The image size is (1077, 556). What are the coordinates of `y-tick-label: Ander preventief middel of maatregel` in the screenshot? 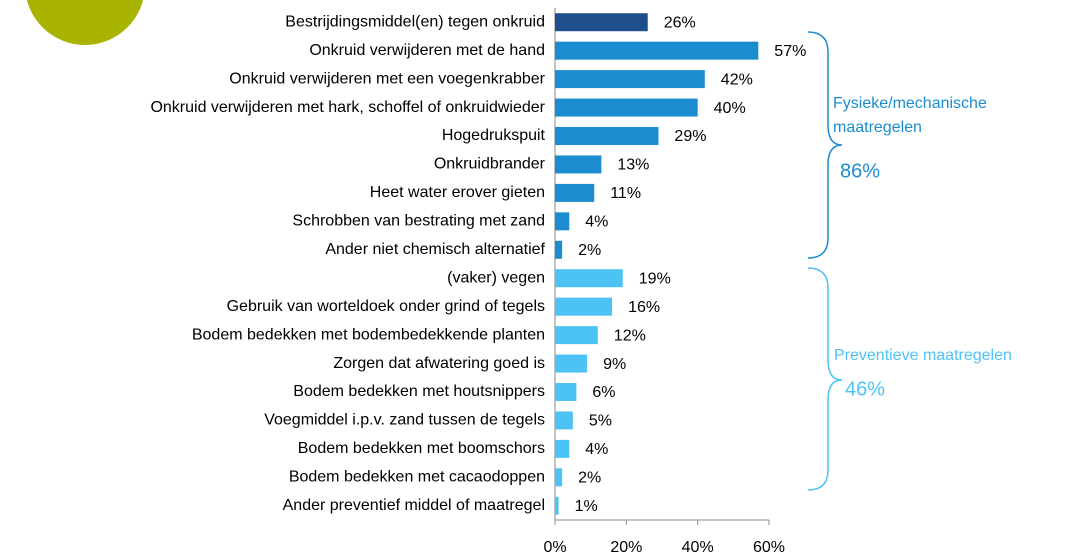 It's located at (414, 505).